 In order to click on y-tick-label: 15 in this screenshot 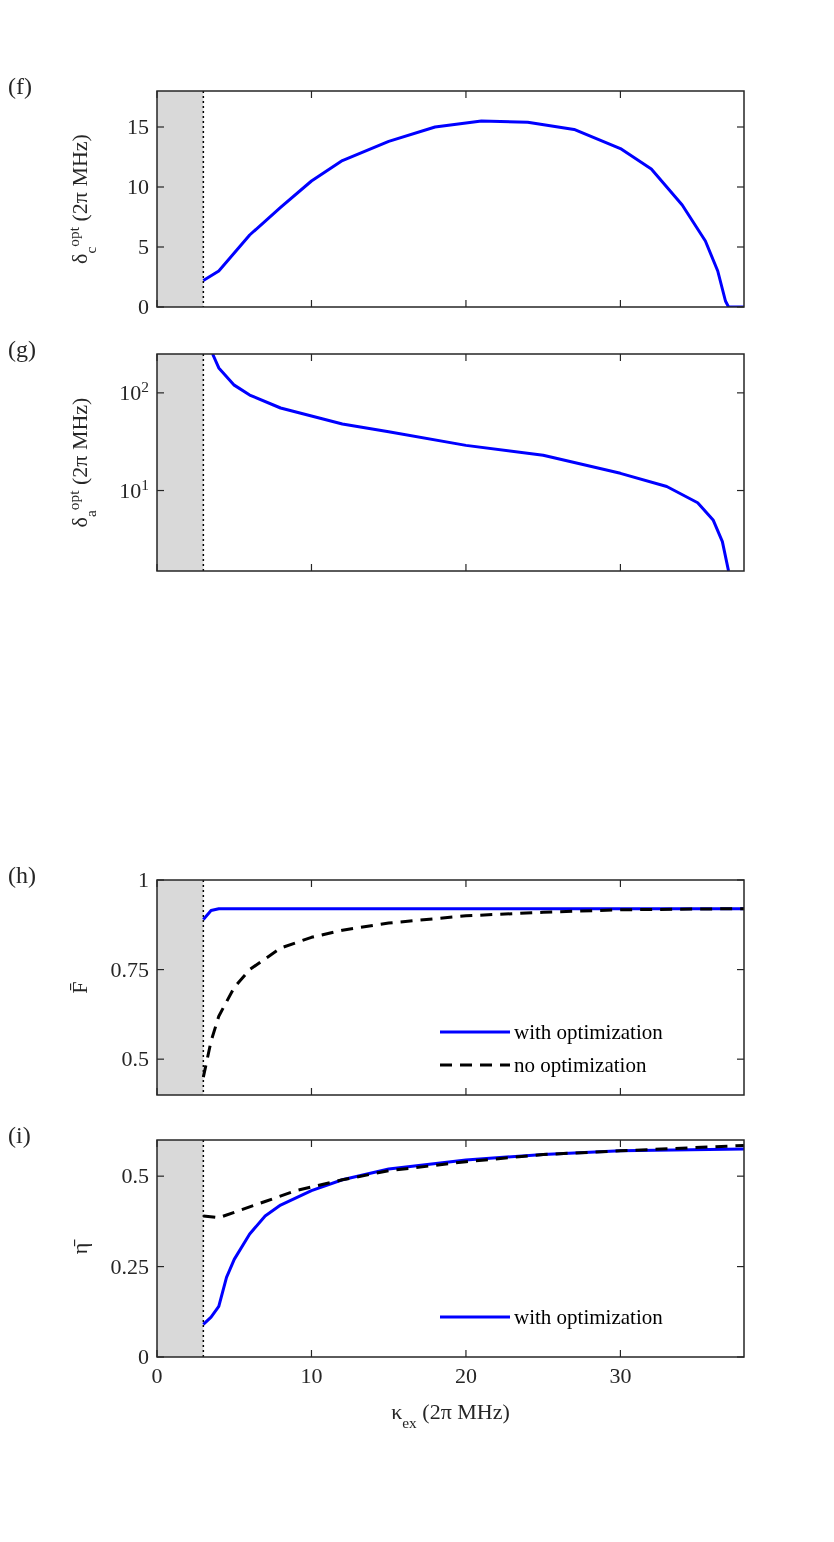, I will do `click(138, 126)`.